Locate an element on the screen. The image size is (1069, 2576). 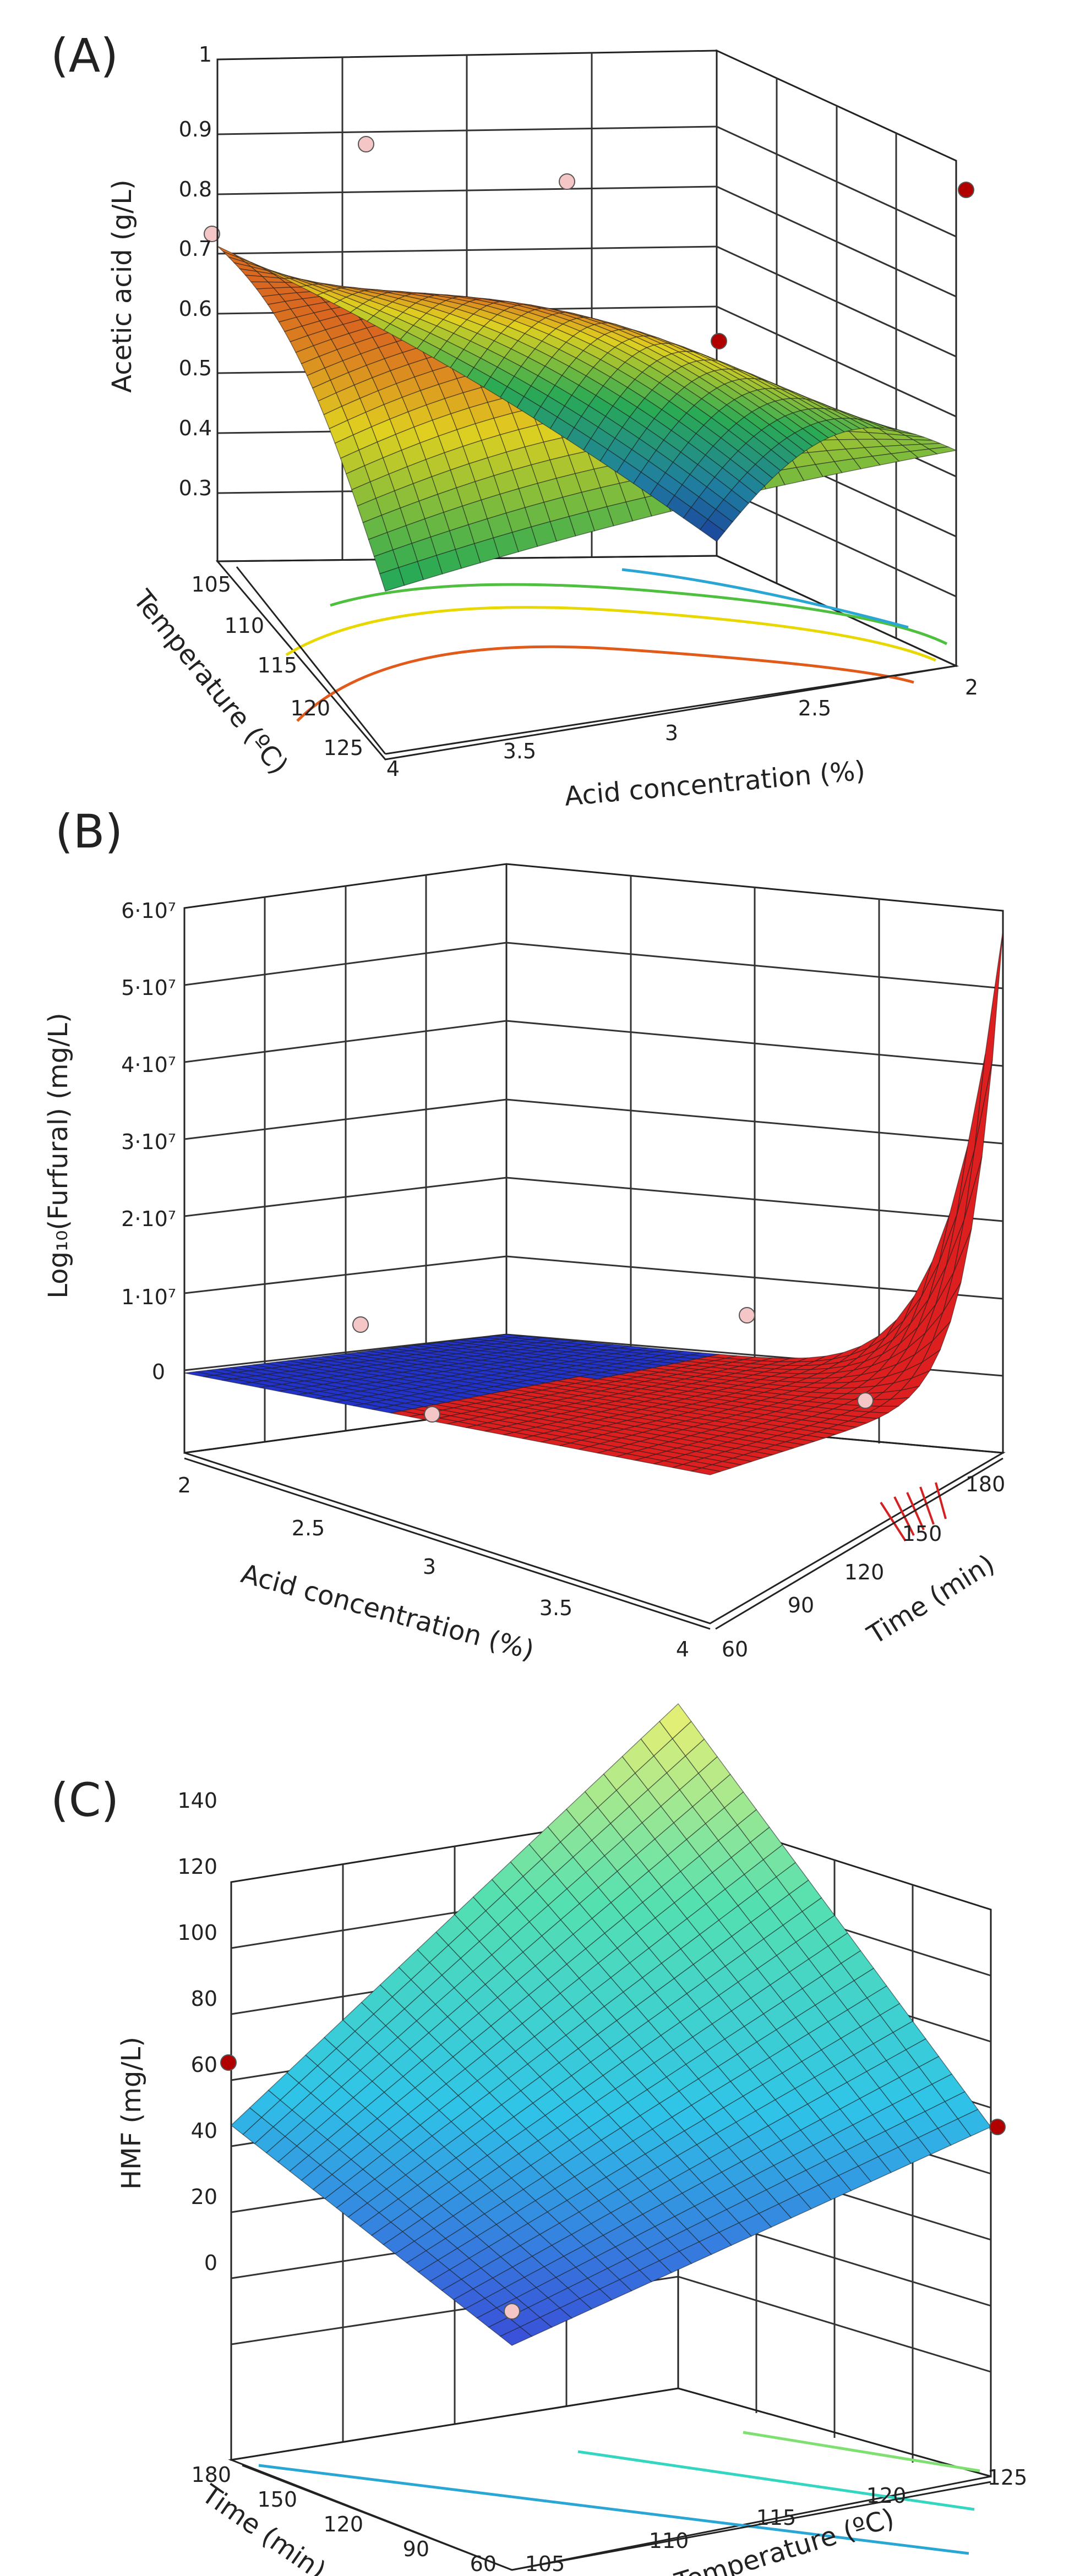
panel-b-floor is located at coordinates (595, 1516).